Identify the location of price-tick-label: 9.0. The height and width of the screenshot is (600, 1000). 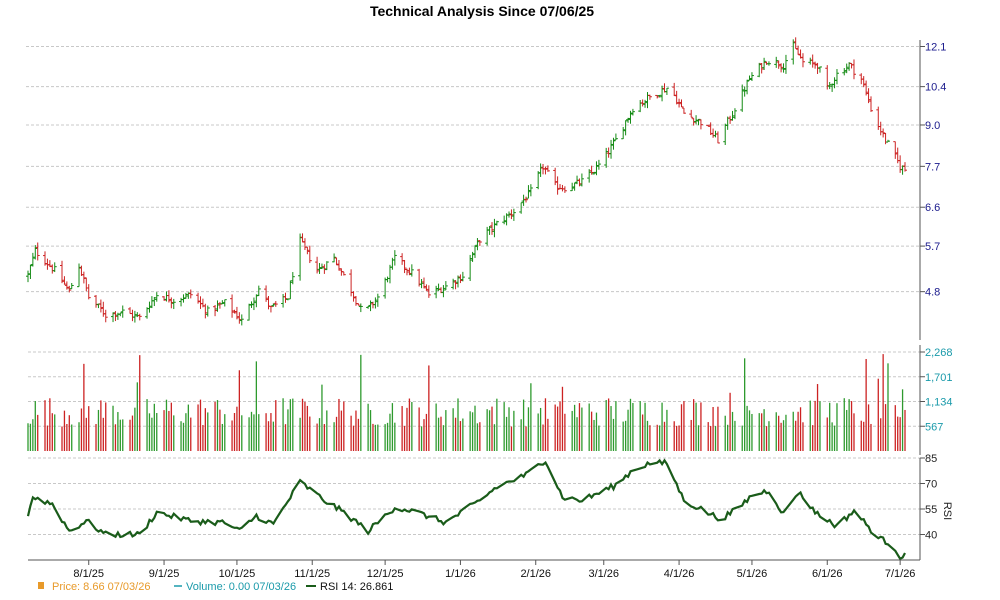
(932, 126).